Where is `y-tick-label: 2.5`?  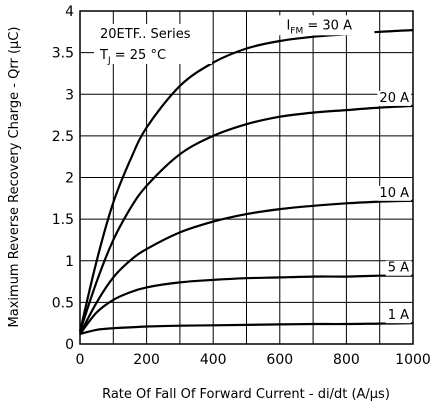
y-tick-label: 2.5 is located at coordinates (63, 137).